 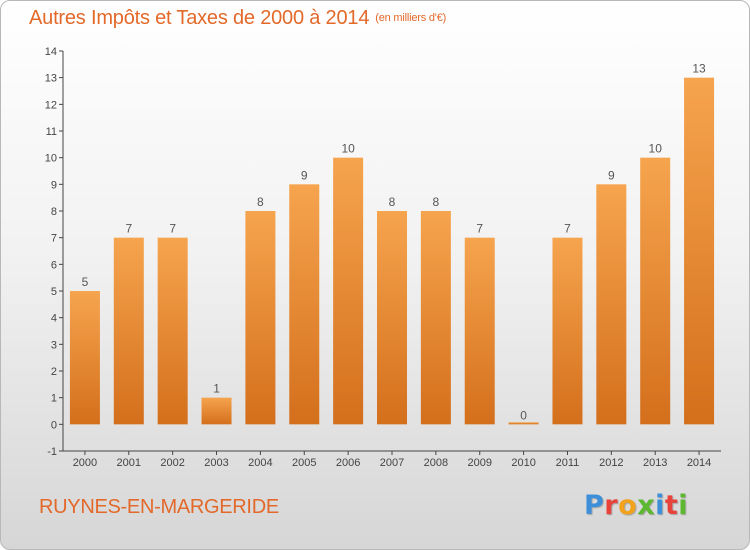 What do you see at coordinates (54, 372) in the screenshot?
I see `y-tick-label: 2` at bounding box center [54, 372].